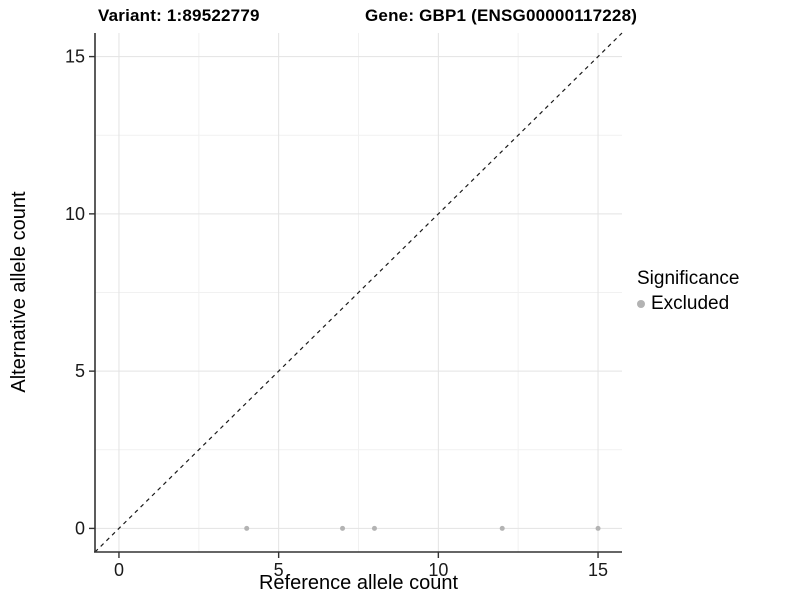 This screenshot has height=600, width=800. What do you see at coordinates (119, 570) in the screenshot?
I see `x-tick-label: 0` at bounding box center [119, 570].